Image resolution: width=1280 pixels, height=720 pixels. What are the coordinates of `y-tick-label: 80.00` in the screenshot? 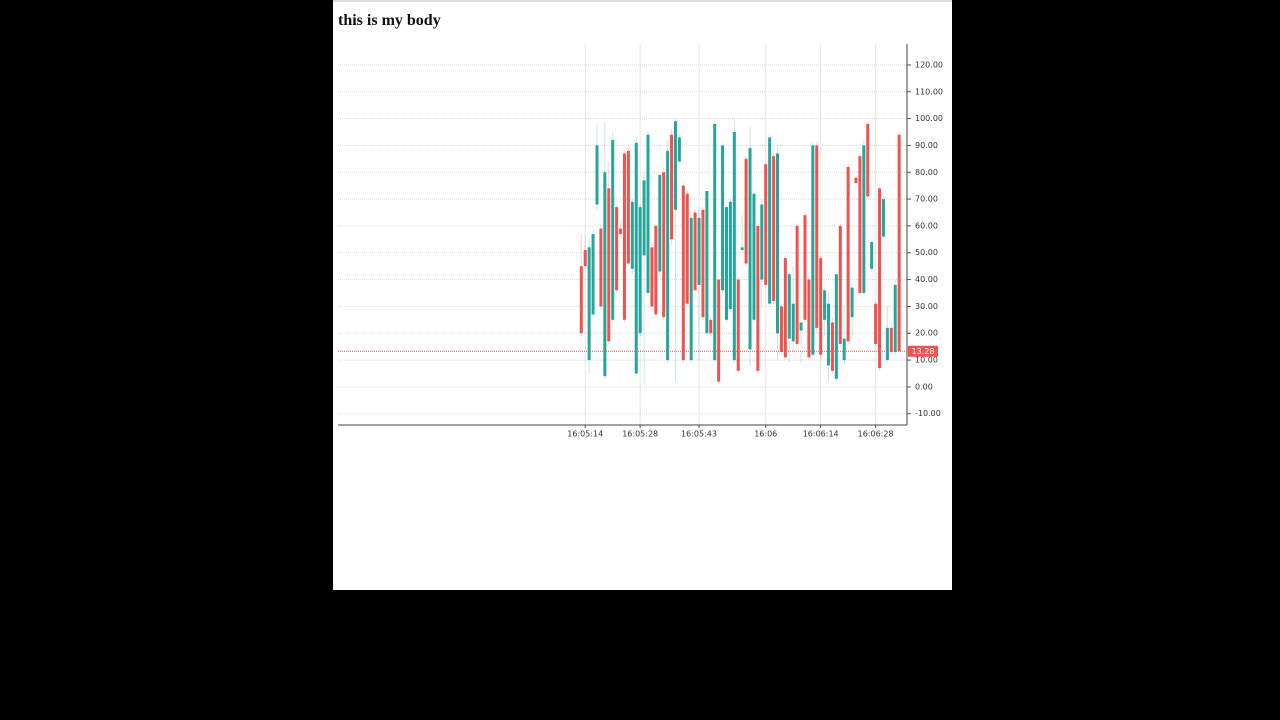 It's located at (926, 172).